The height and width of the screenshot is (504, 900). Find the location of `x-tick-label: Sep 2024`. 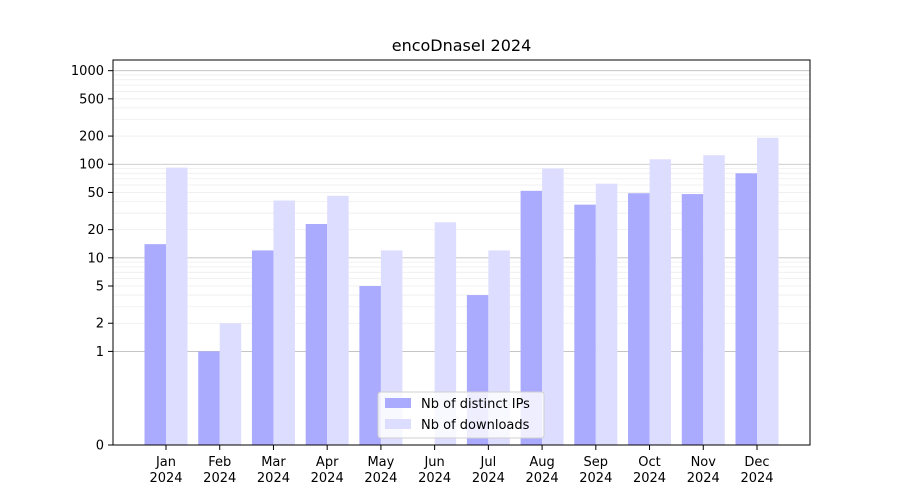

x-tick-label: Sep 2024 is located at coordinates (595, 470).